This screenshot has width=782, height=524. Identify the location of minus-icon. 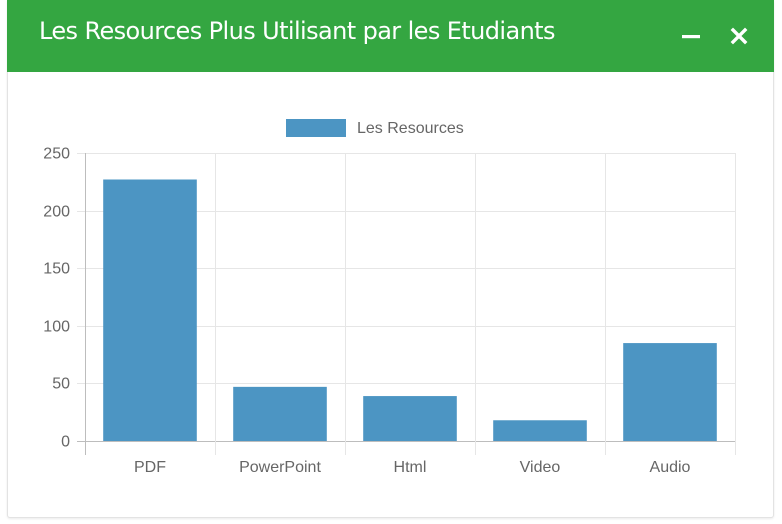
(691, 37).